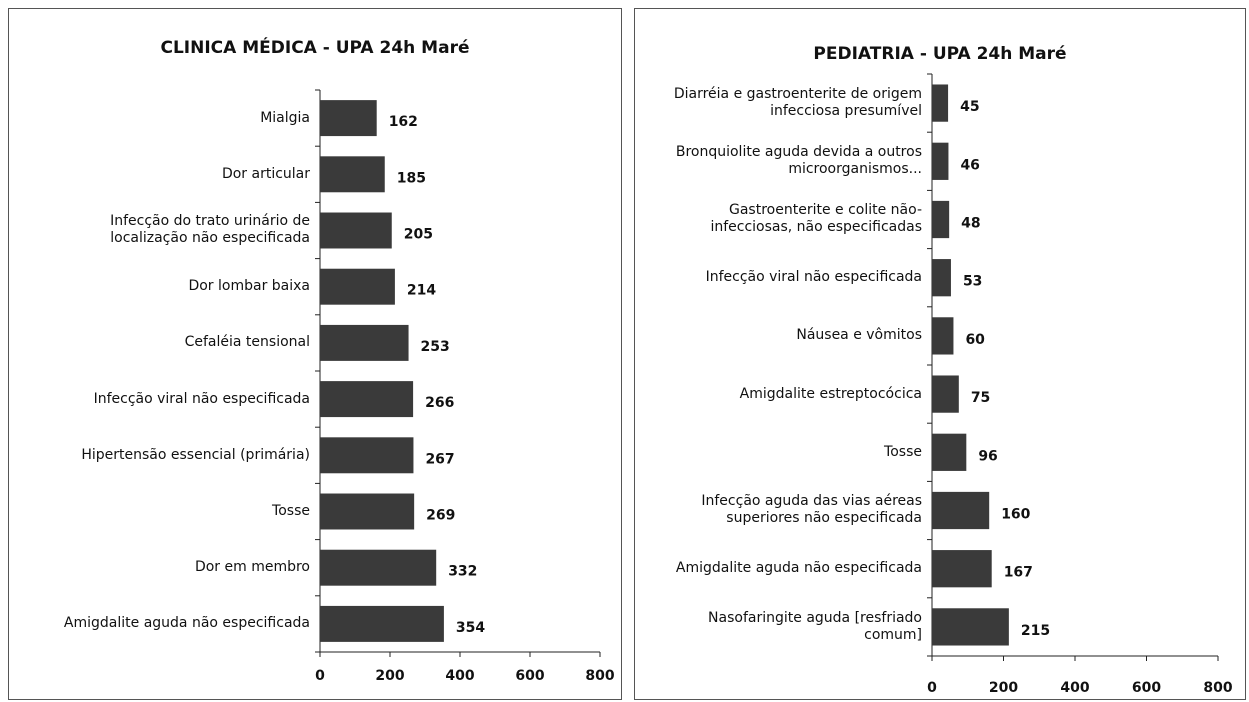  What do you see at coordinates (315, 48) in the screenshot?
I see `chart-title: CLINICA MÉDICA - UPA 24h Maré` at bounding box center [315, 48].